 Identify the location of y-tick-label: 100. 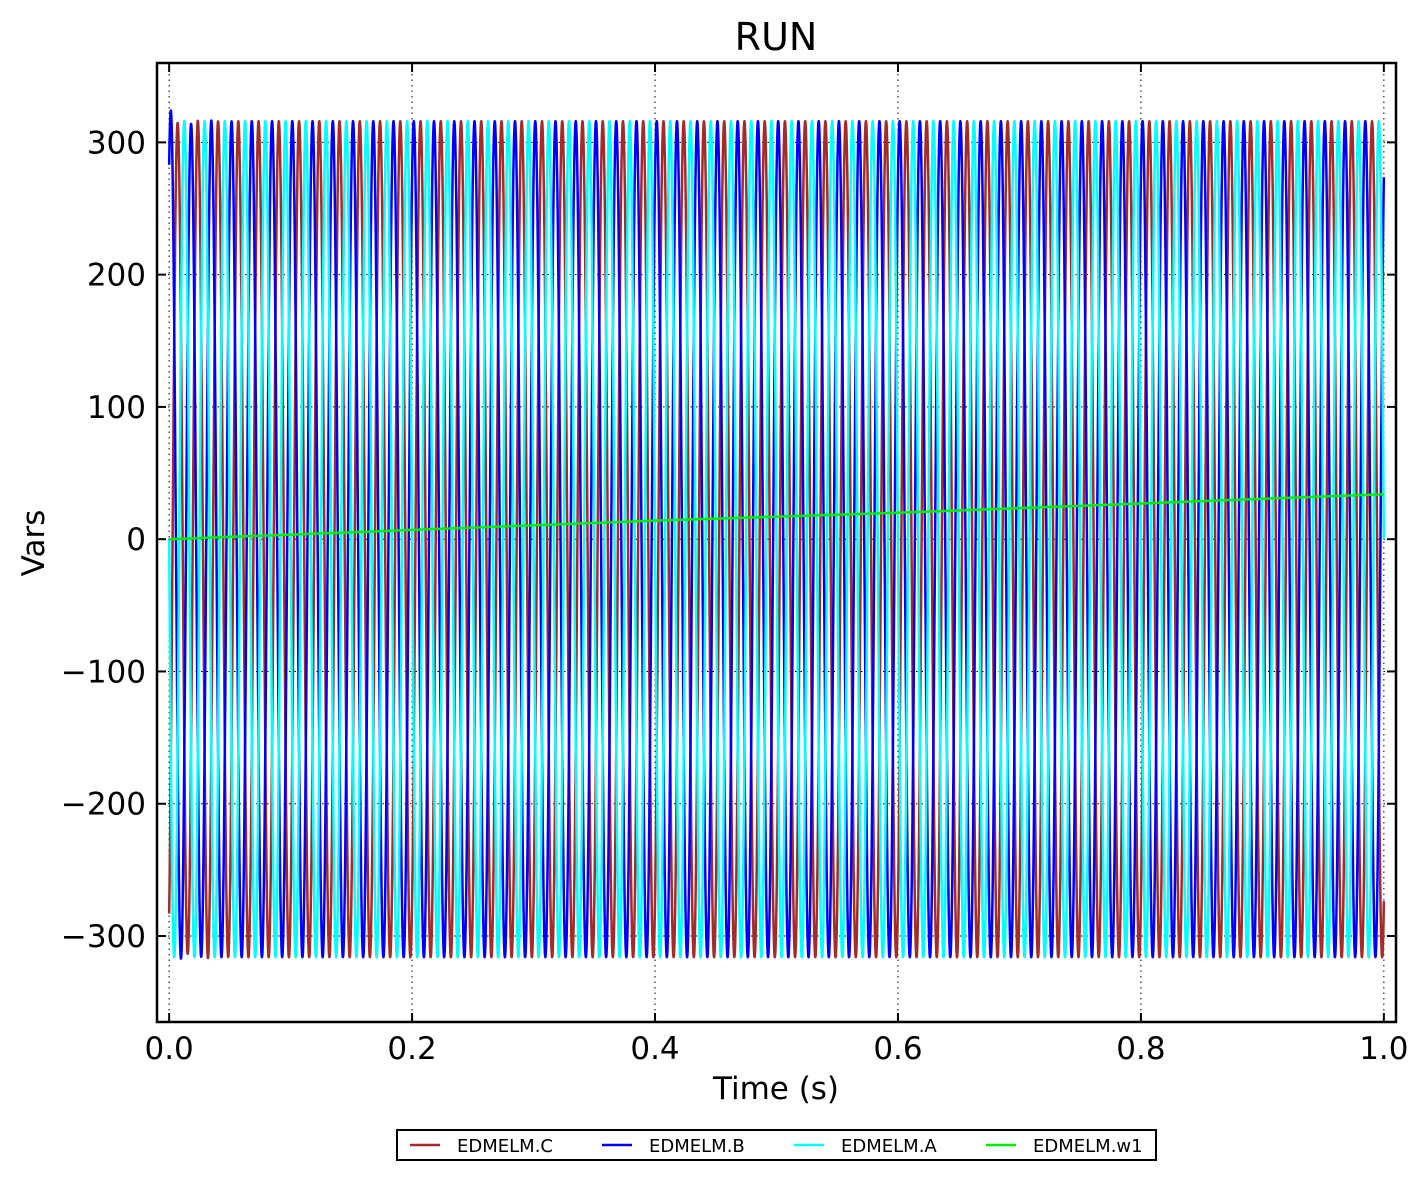
(116, 408).